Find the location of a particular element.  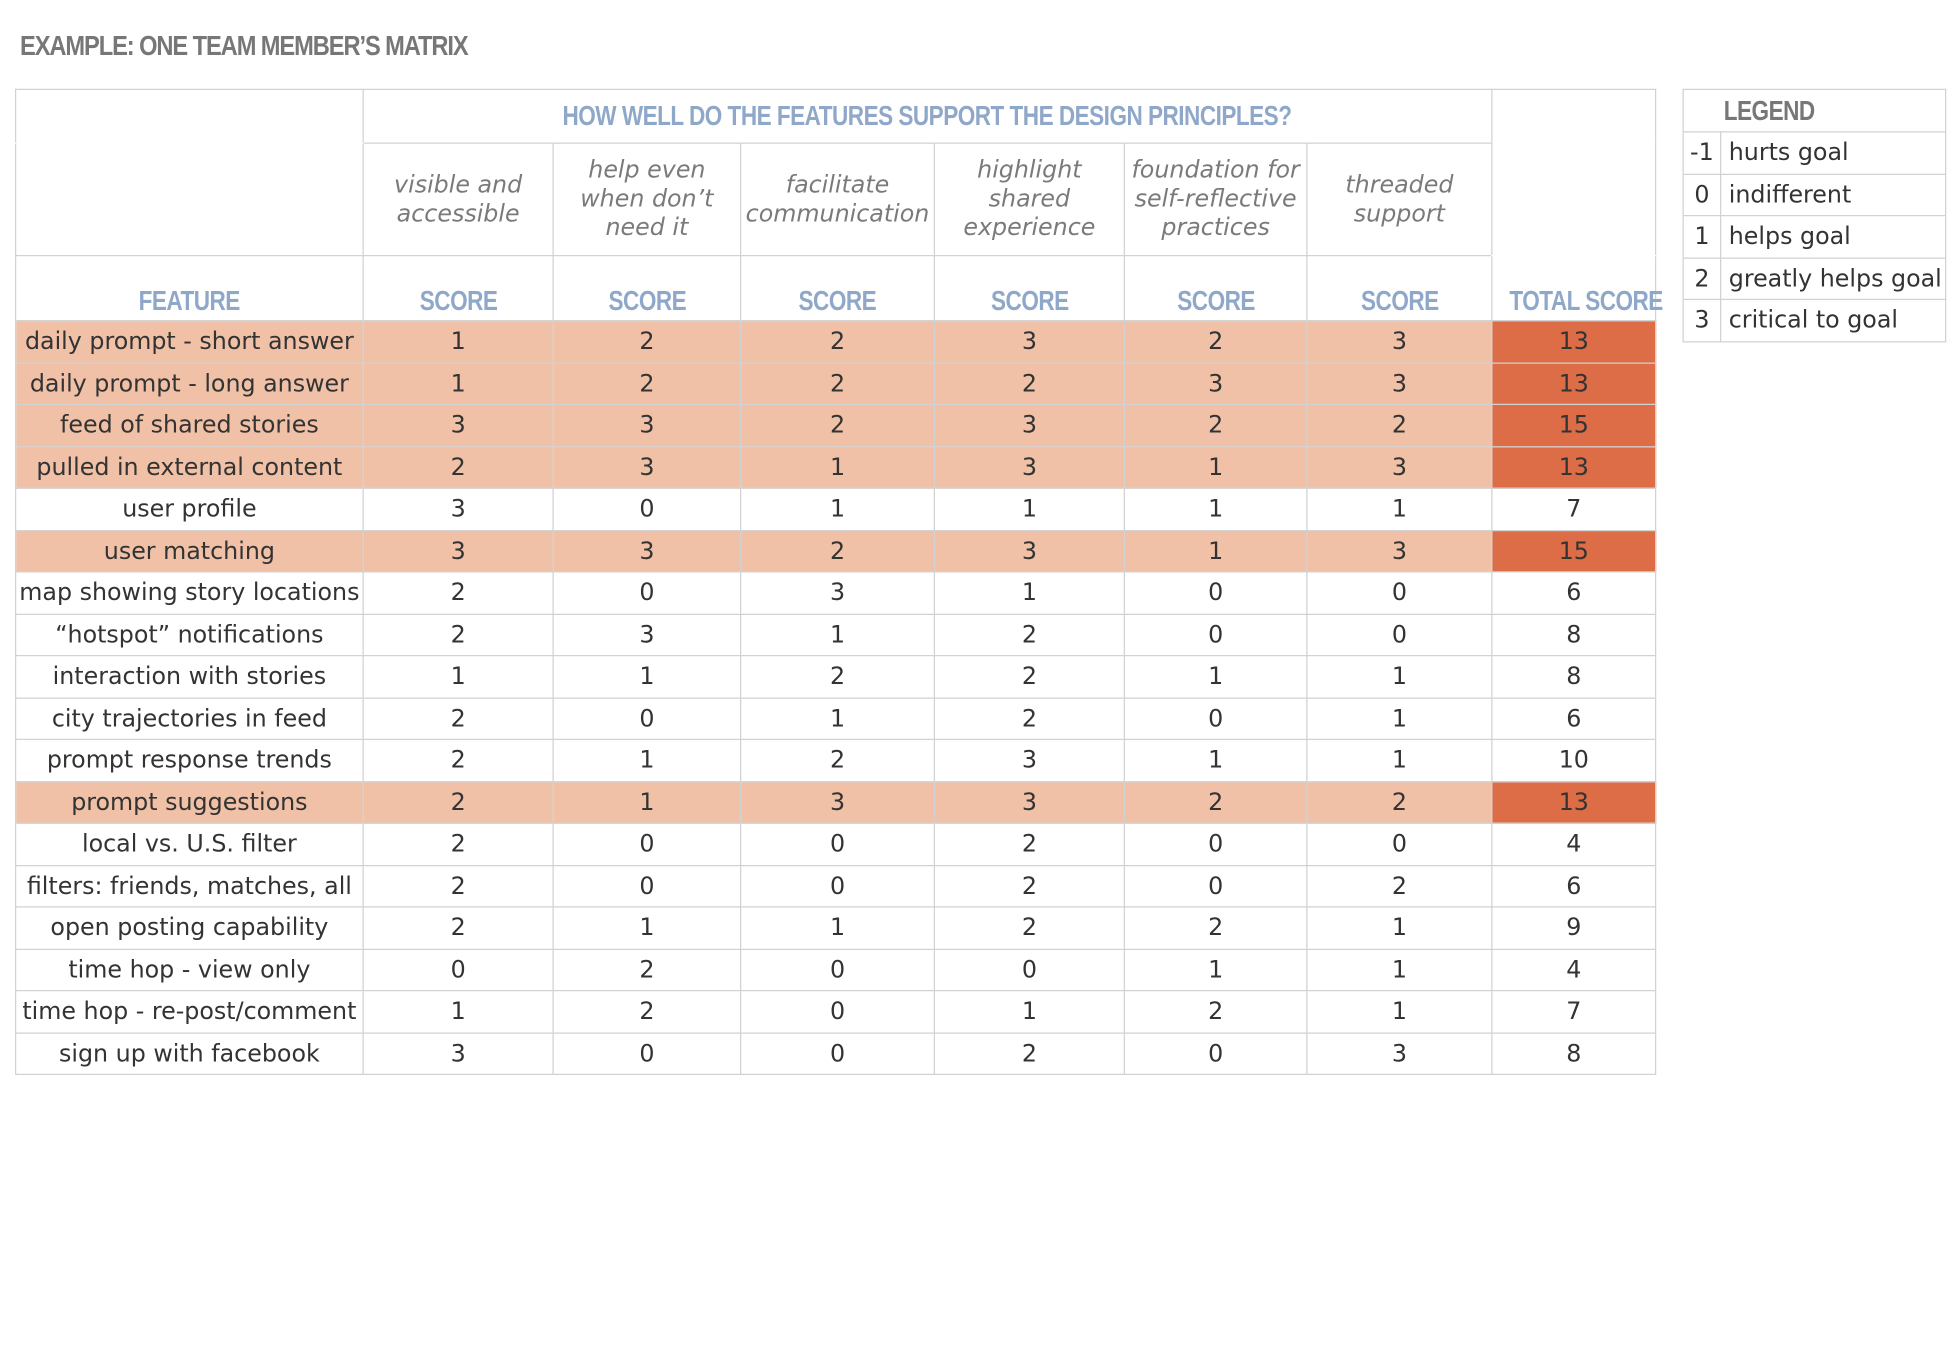

legend-row: 0 indifferent is located at coordinates (1814, 195).